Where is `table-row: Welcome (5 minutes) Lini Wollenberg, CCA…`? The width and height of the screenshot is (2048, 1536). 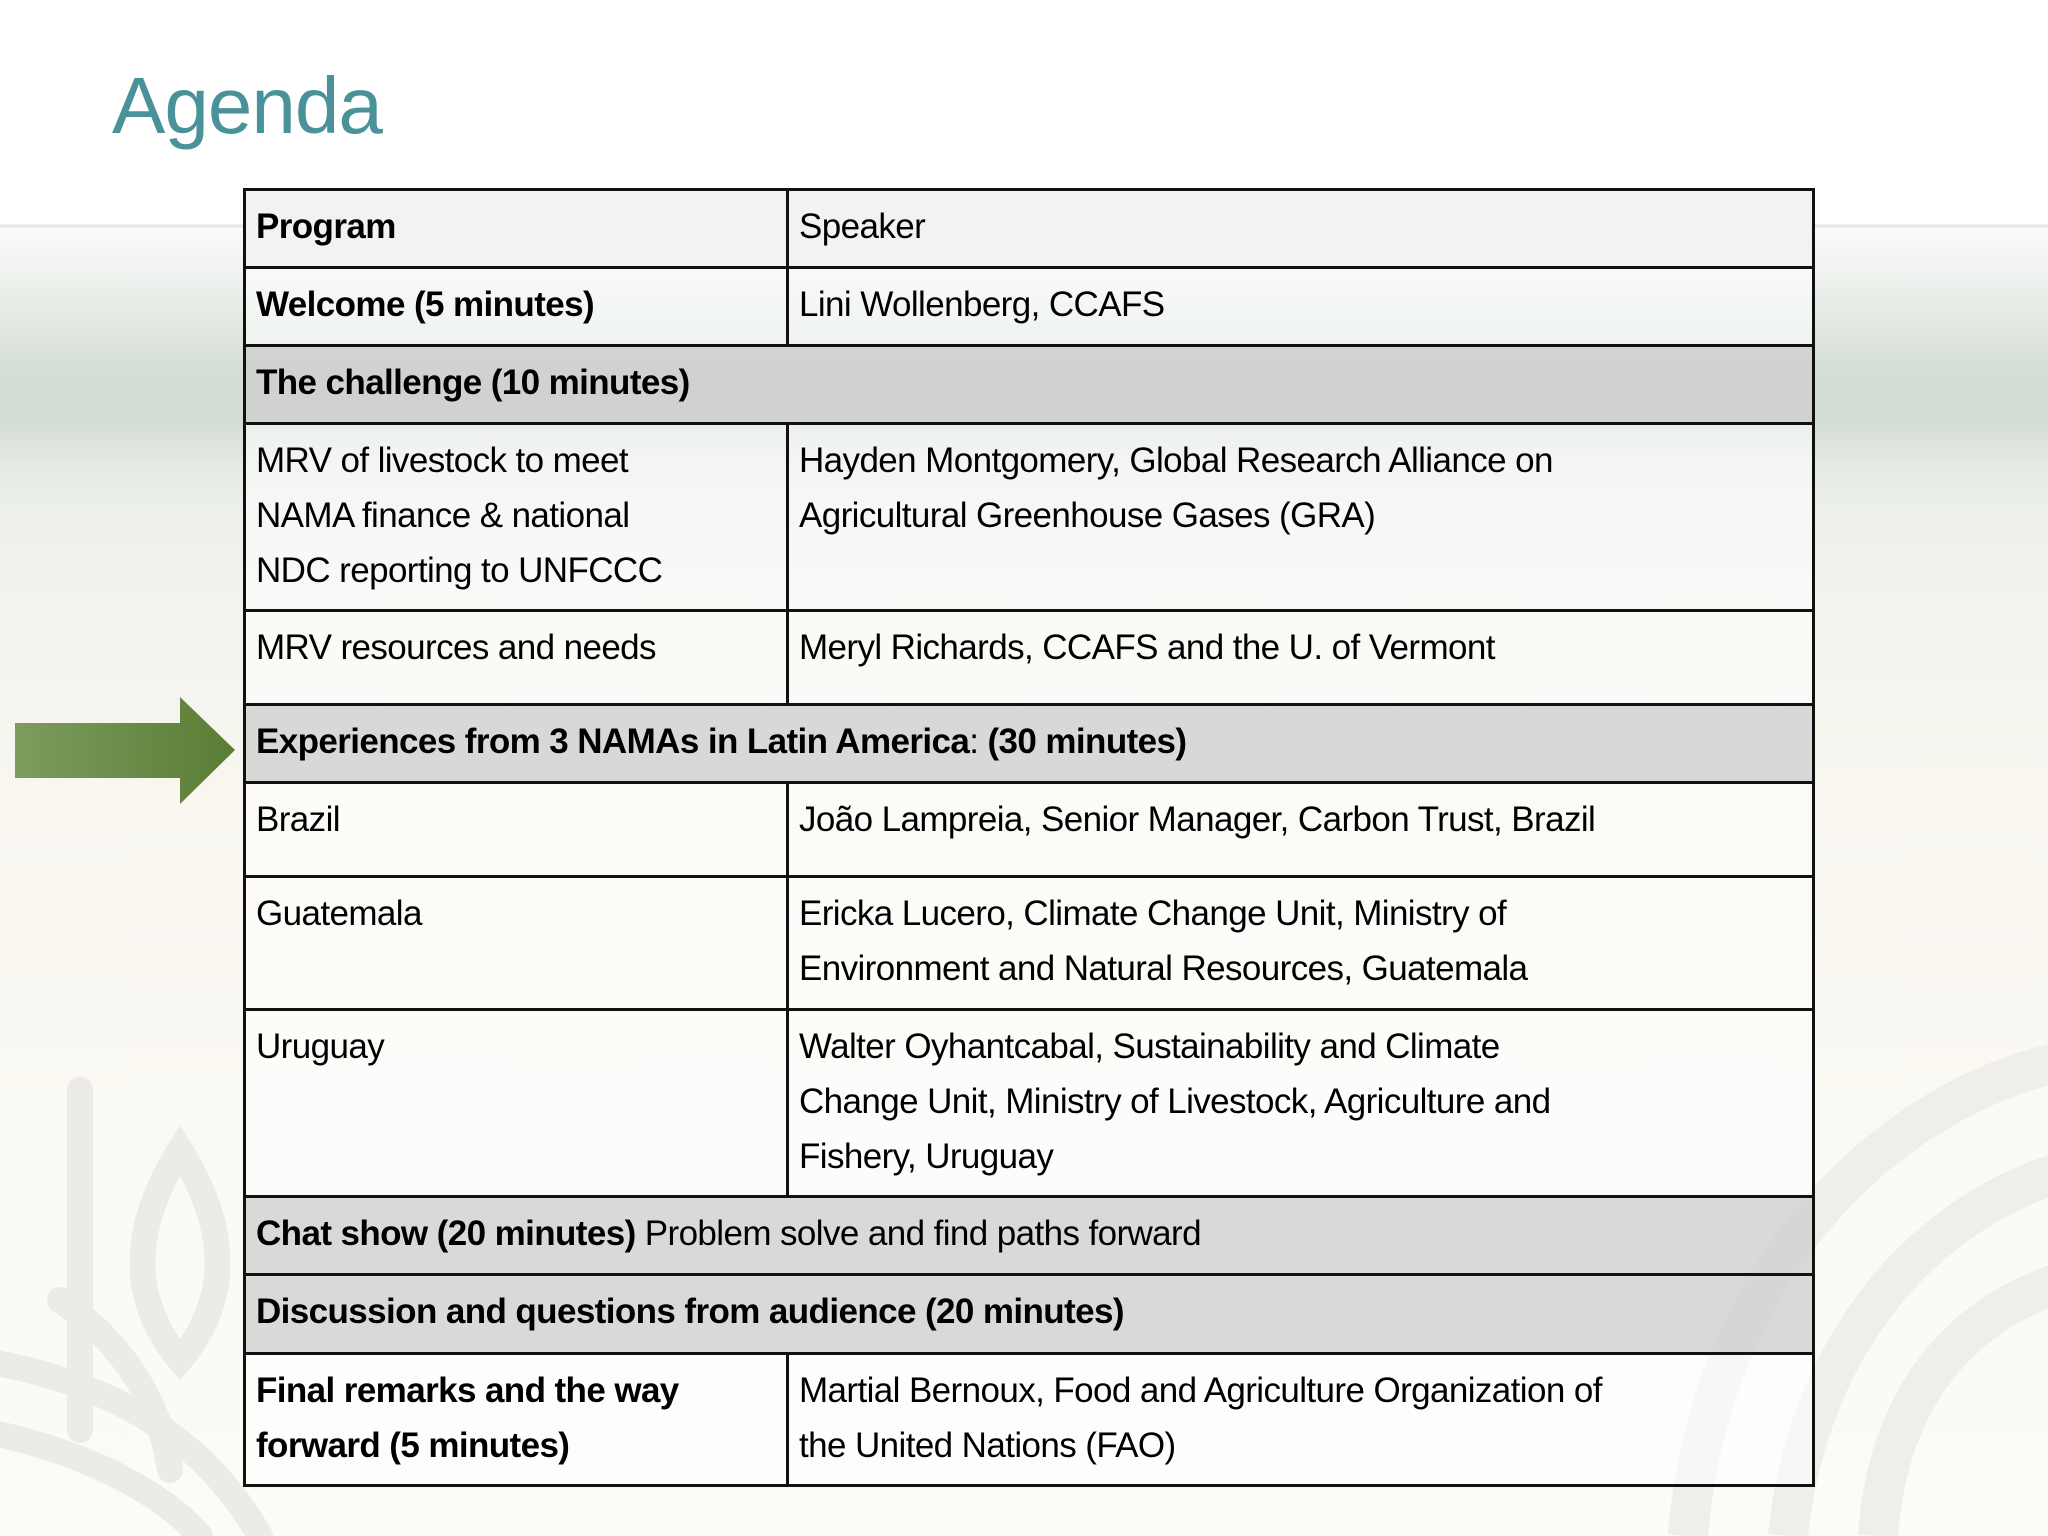 table-row: Welcome (5 minutes) Lini Wollenberg, CCA… is located at coordinates (1029, 306).